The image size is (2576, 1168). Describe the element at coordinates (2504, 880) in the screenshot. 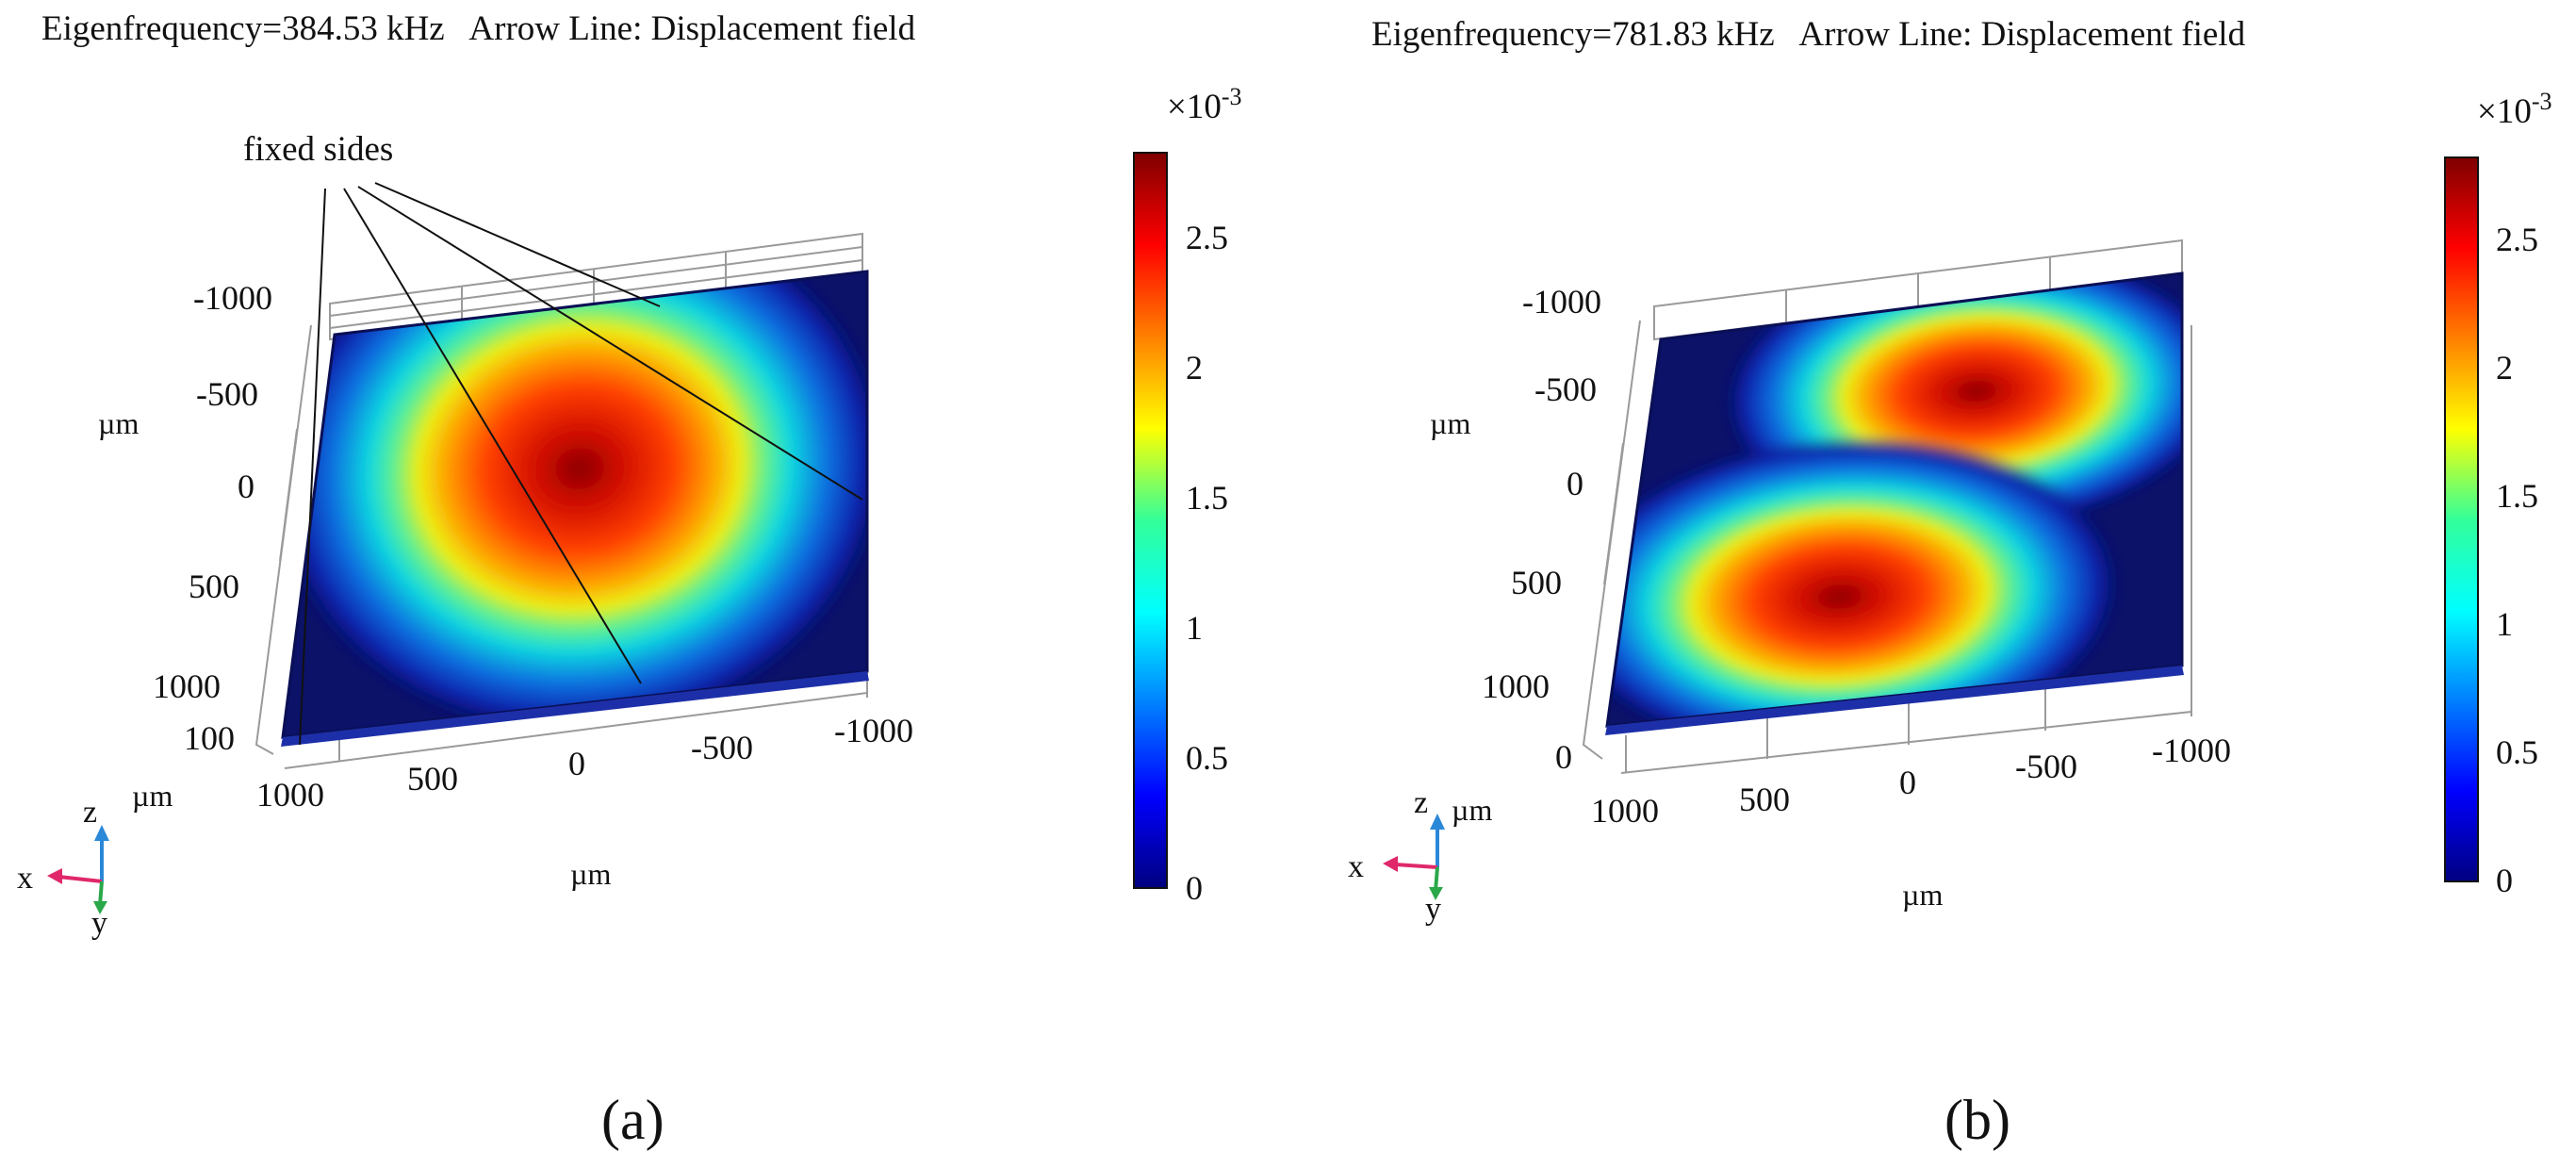

I see `b-cbar-tick-0: 0` at that location.